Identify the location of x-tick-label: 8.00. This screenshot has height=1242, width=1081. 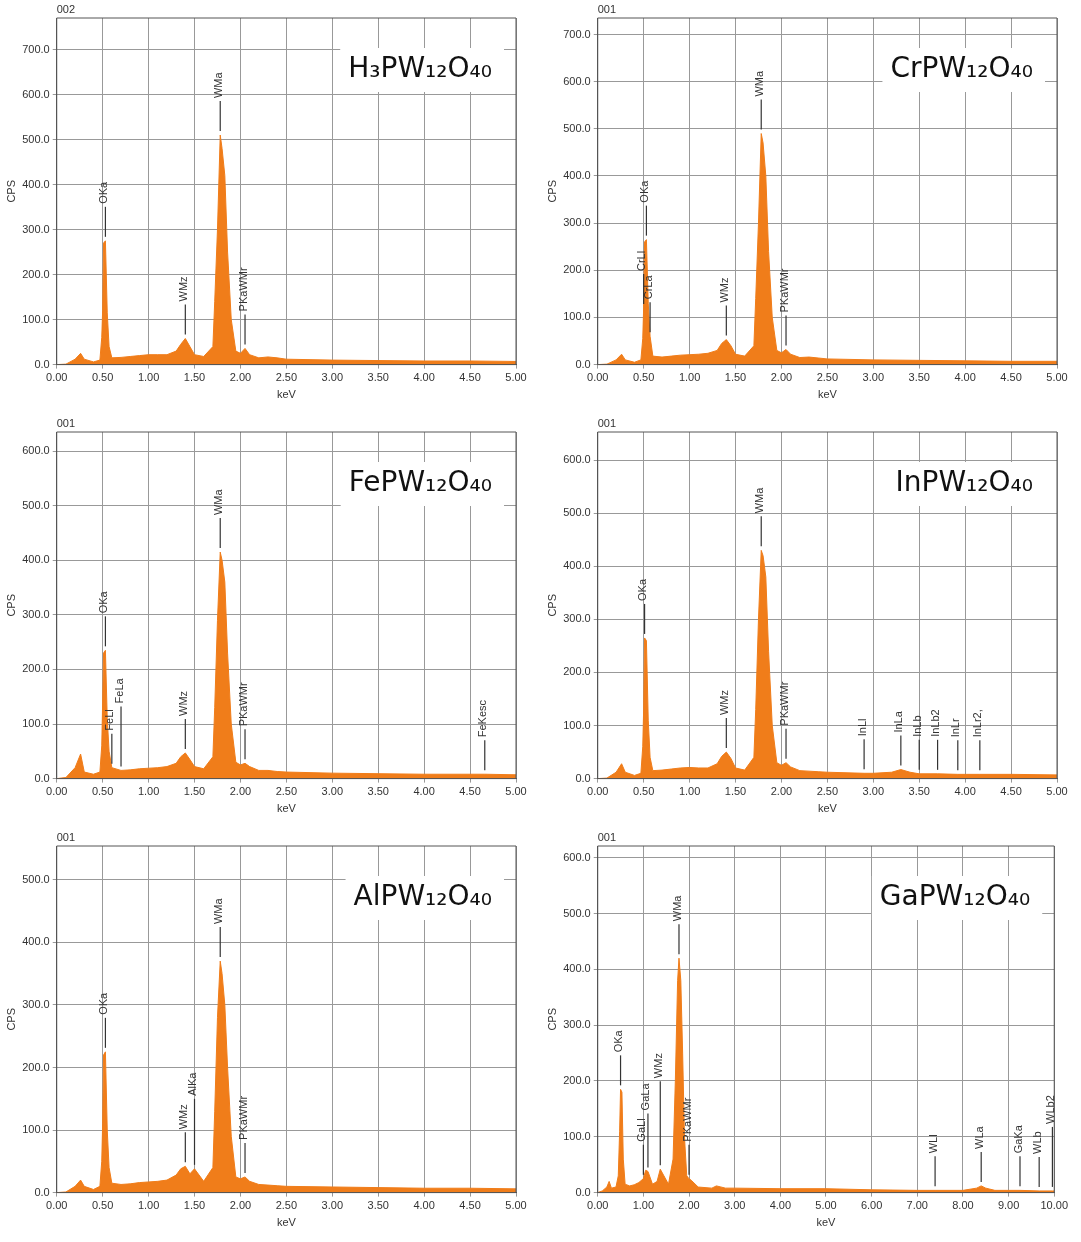
(963, 1205).